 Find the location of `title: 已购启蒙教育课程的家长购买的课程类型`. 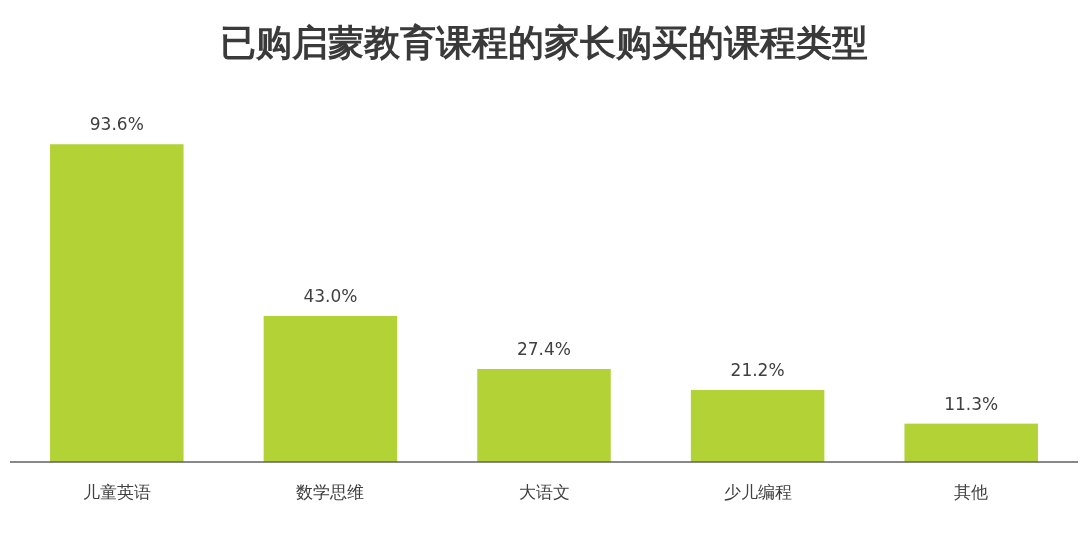

title: 已购启蒙教育课程的家长购买的课程类型 is located at coordinates (544, 42).